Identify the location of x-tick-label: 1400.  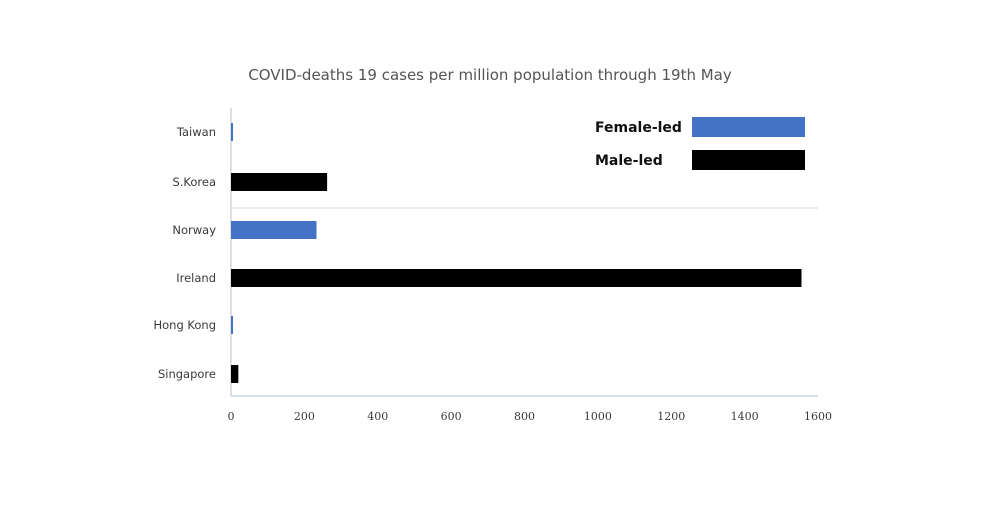
(745, 416).